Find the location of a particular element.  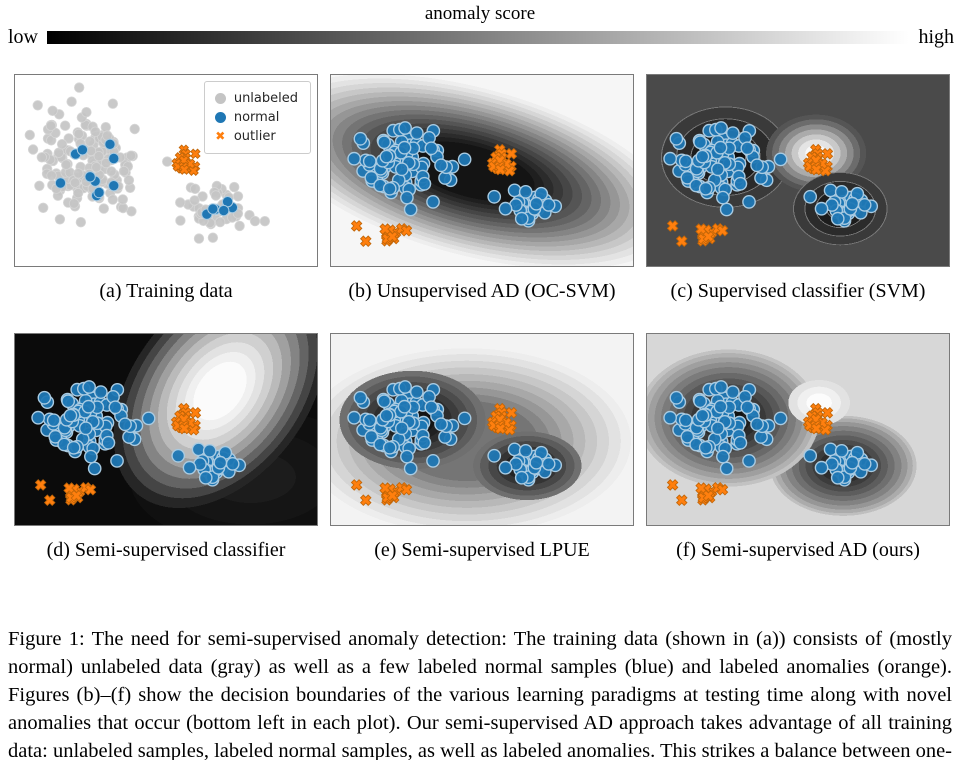

panel-caption-f: (f) Semi-supervised AD (ours) is located at coordinates (798, 550).